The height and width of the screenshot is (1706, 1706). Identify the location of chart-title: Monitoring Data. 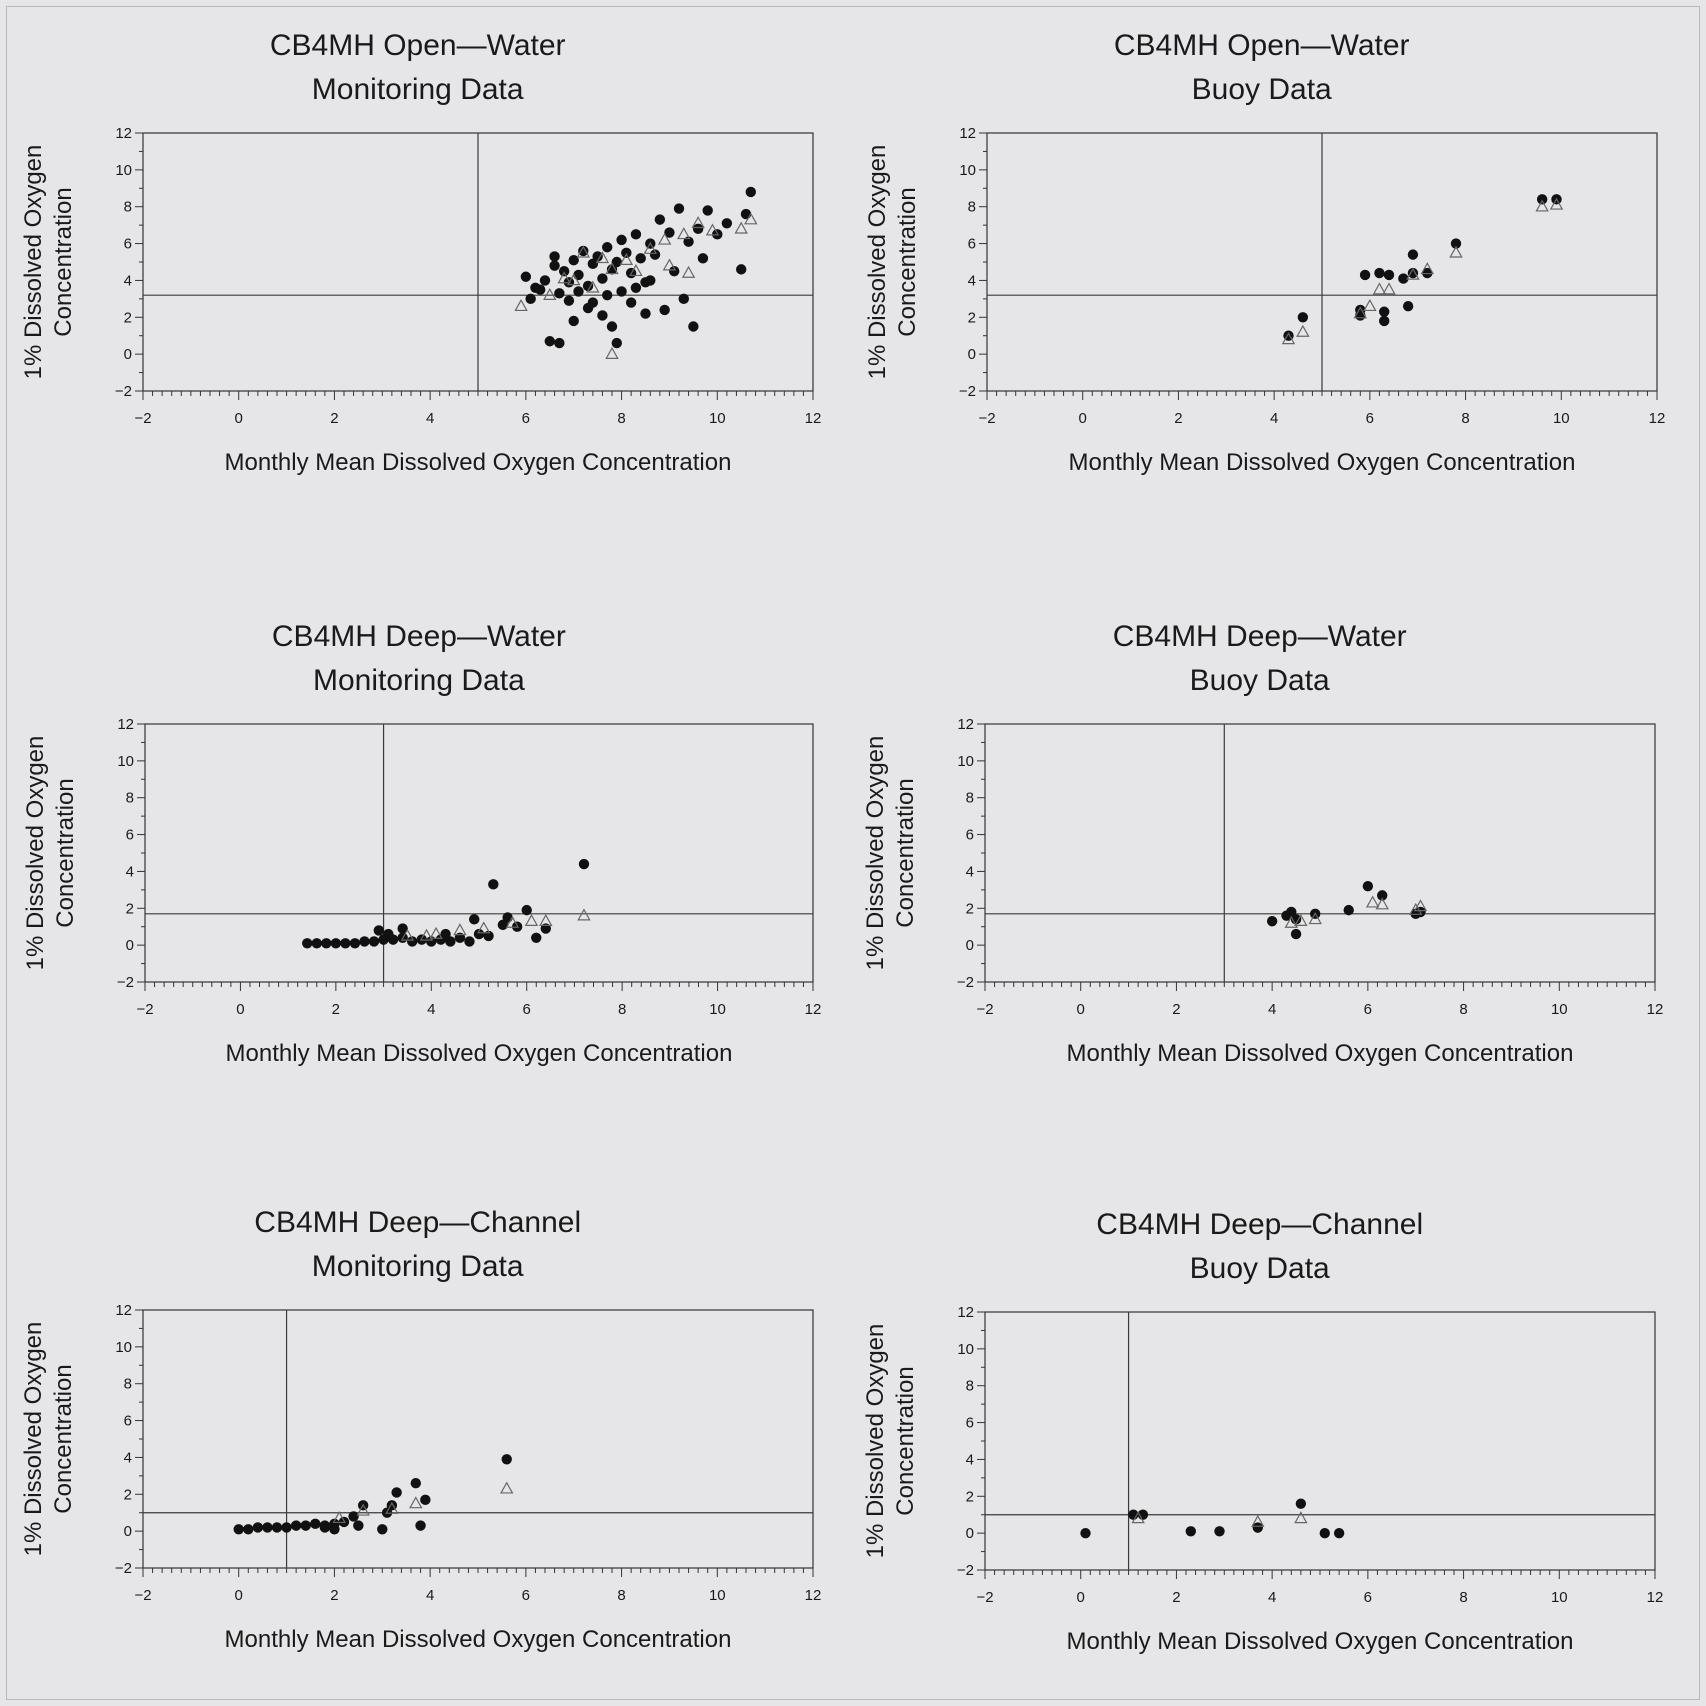
(419, 680).